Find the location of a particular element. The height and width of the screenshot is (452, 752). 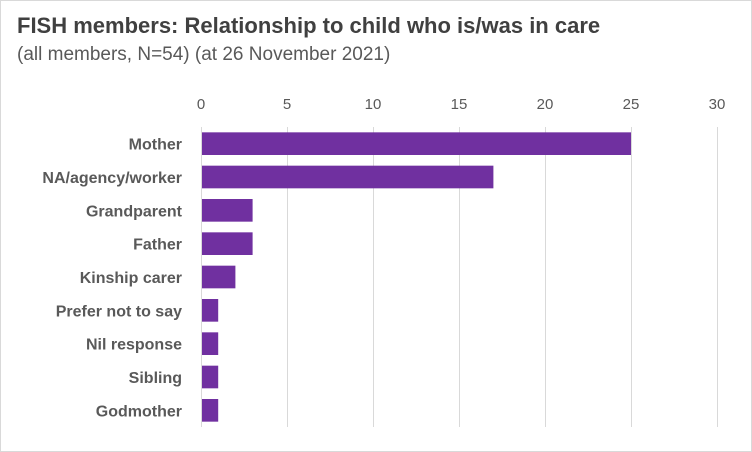

category-label: Mother is located at coordinates (155, 145).